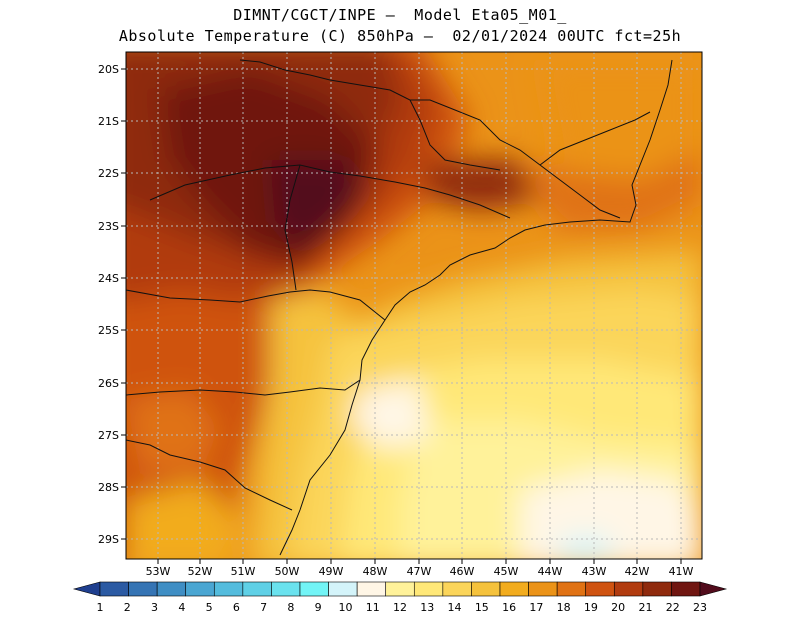  Describe the element at coordinates (209, 607) in the screenshot. I see `colorbar-label: 5` at that location.